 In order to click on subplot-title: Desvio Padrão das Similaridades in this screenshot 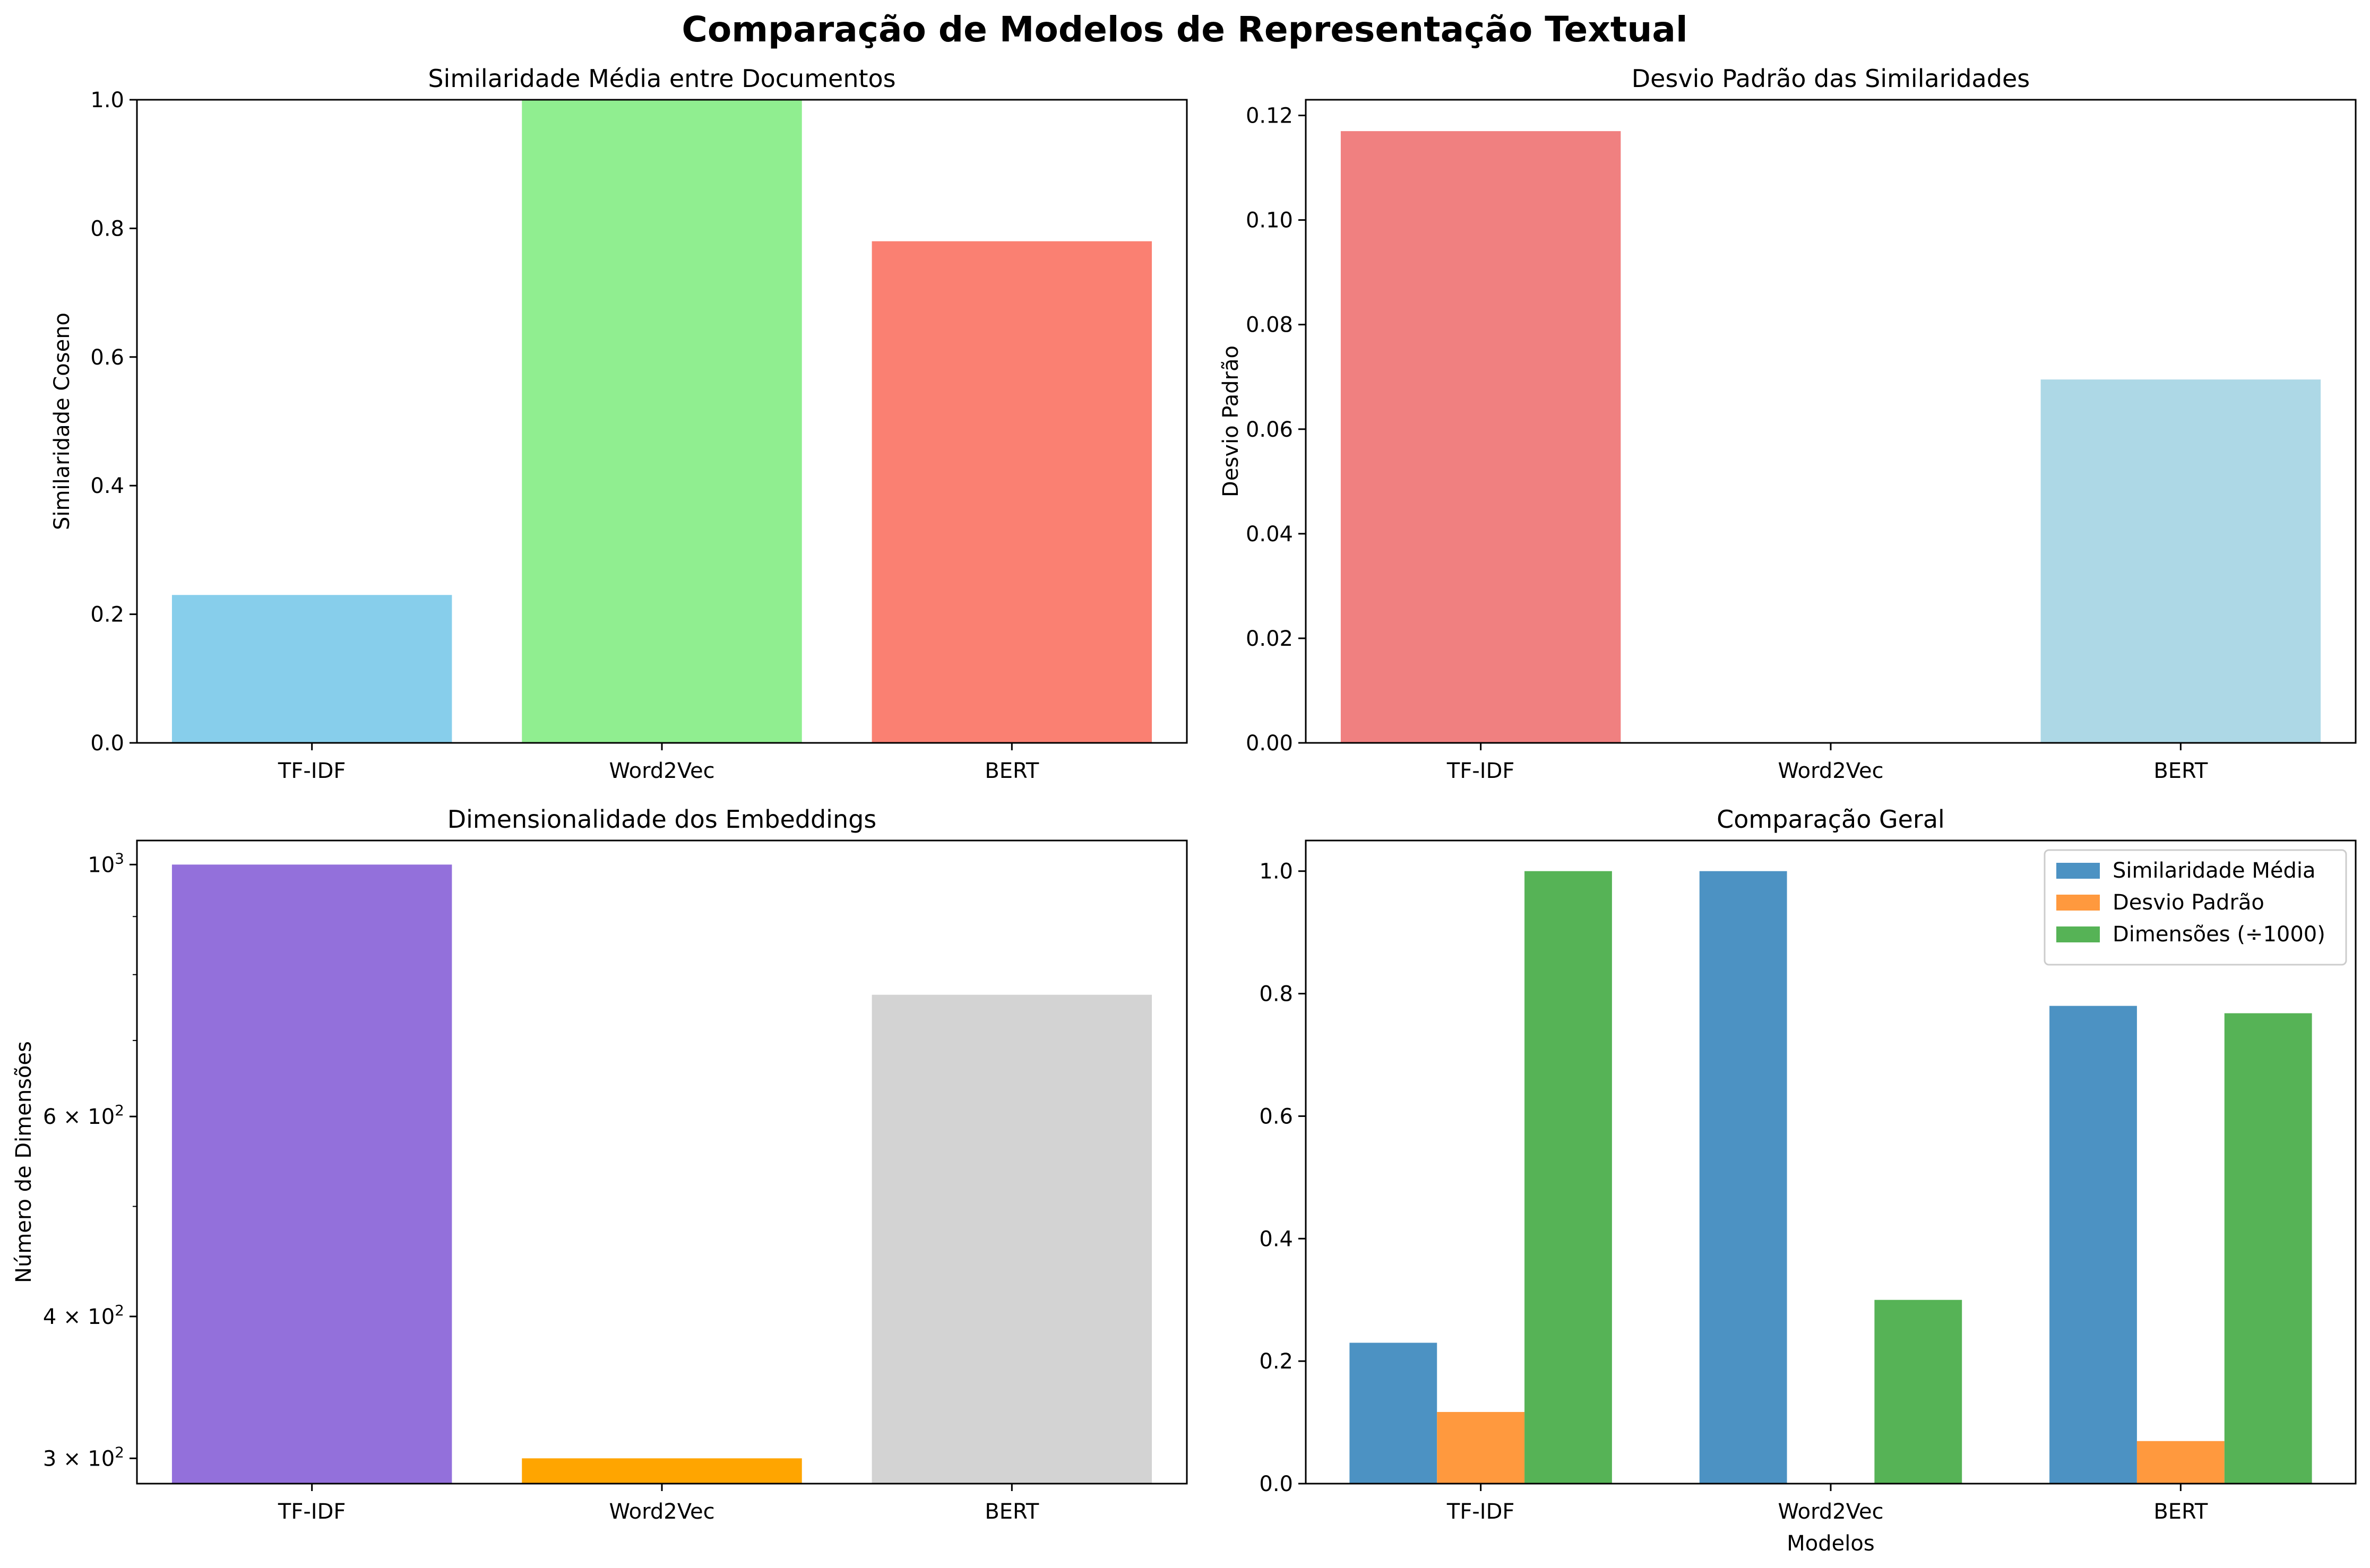, I will do `click(1831, 78)`.